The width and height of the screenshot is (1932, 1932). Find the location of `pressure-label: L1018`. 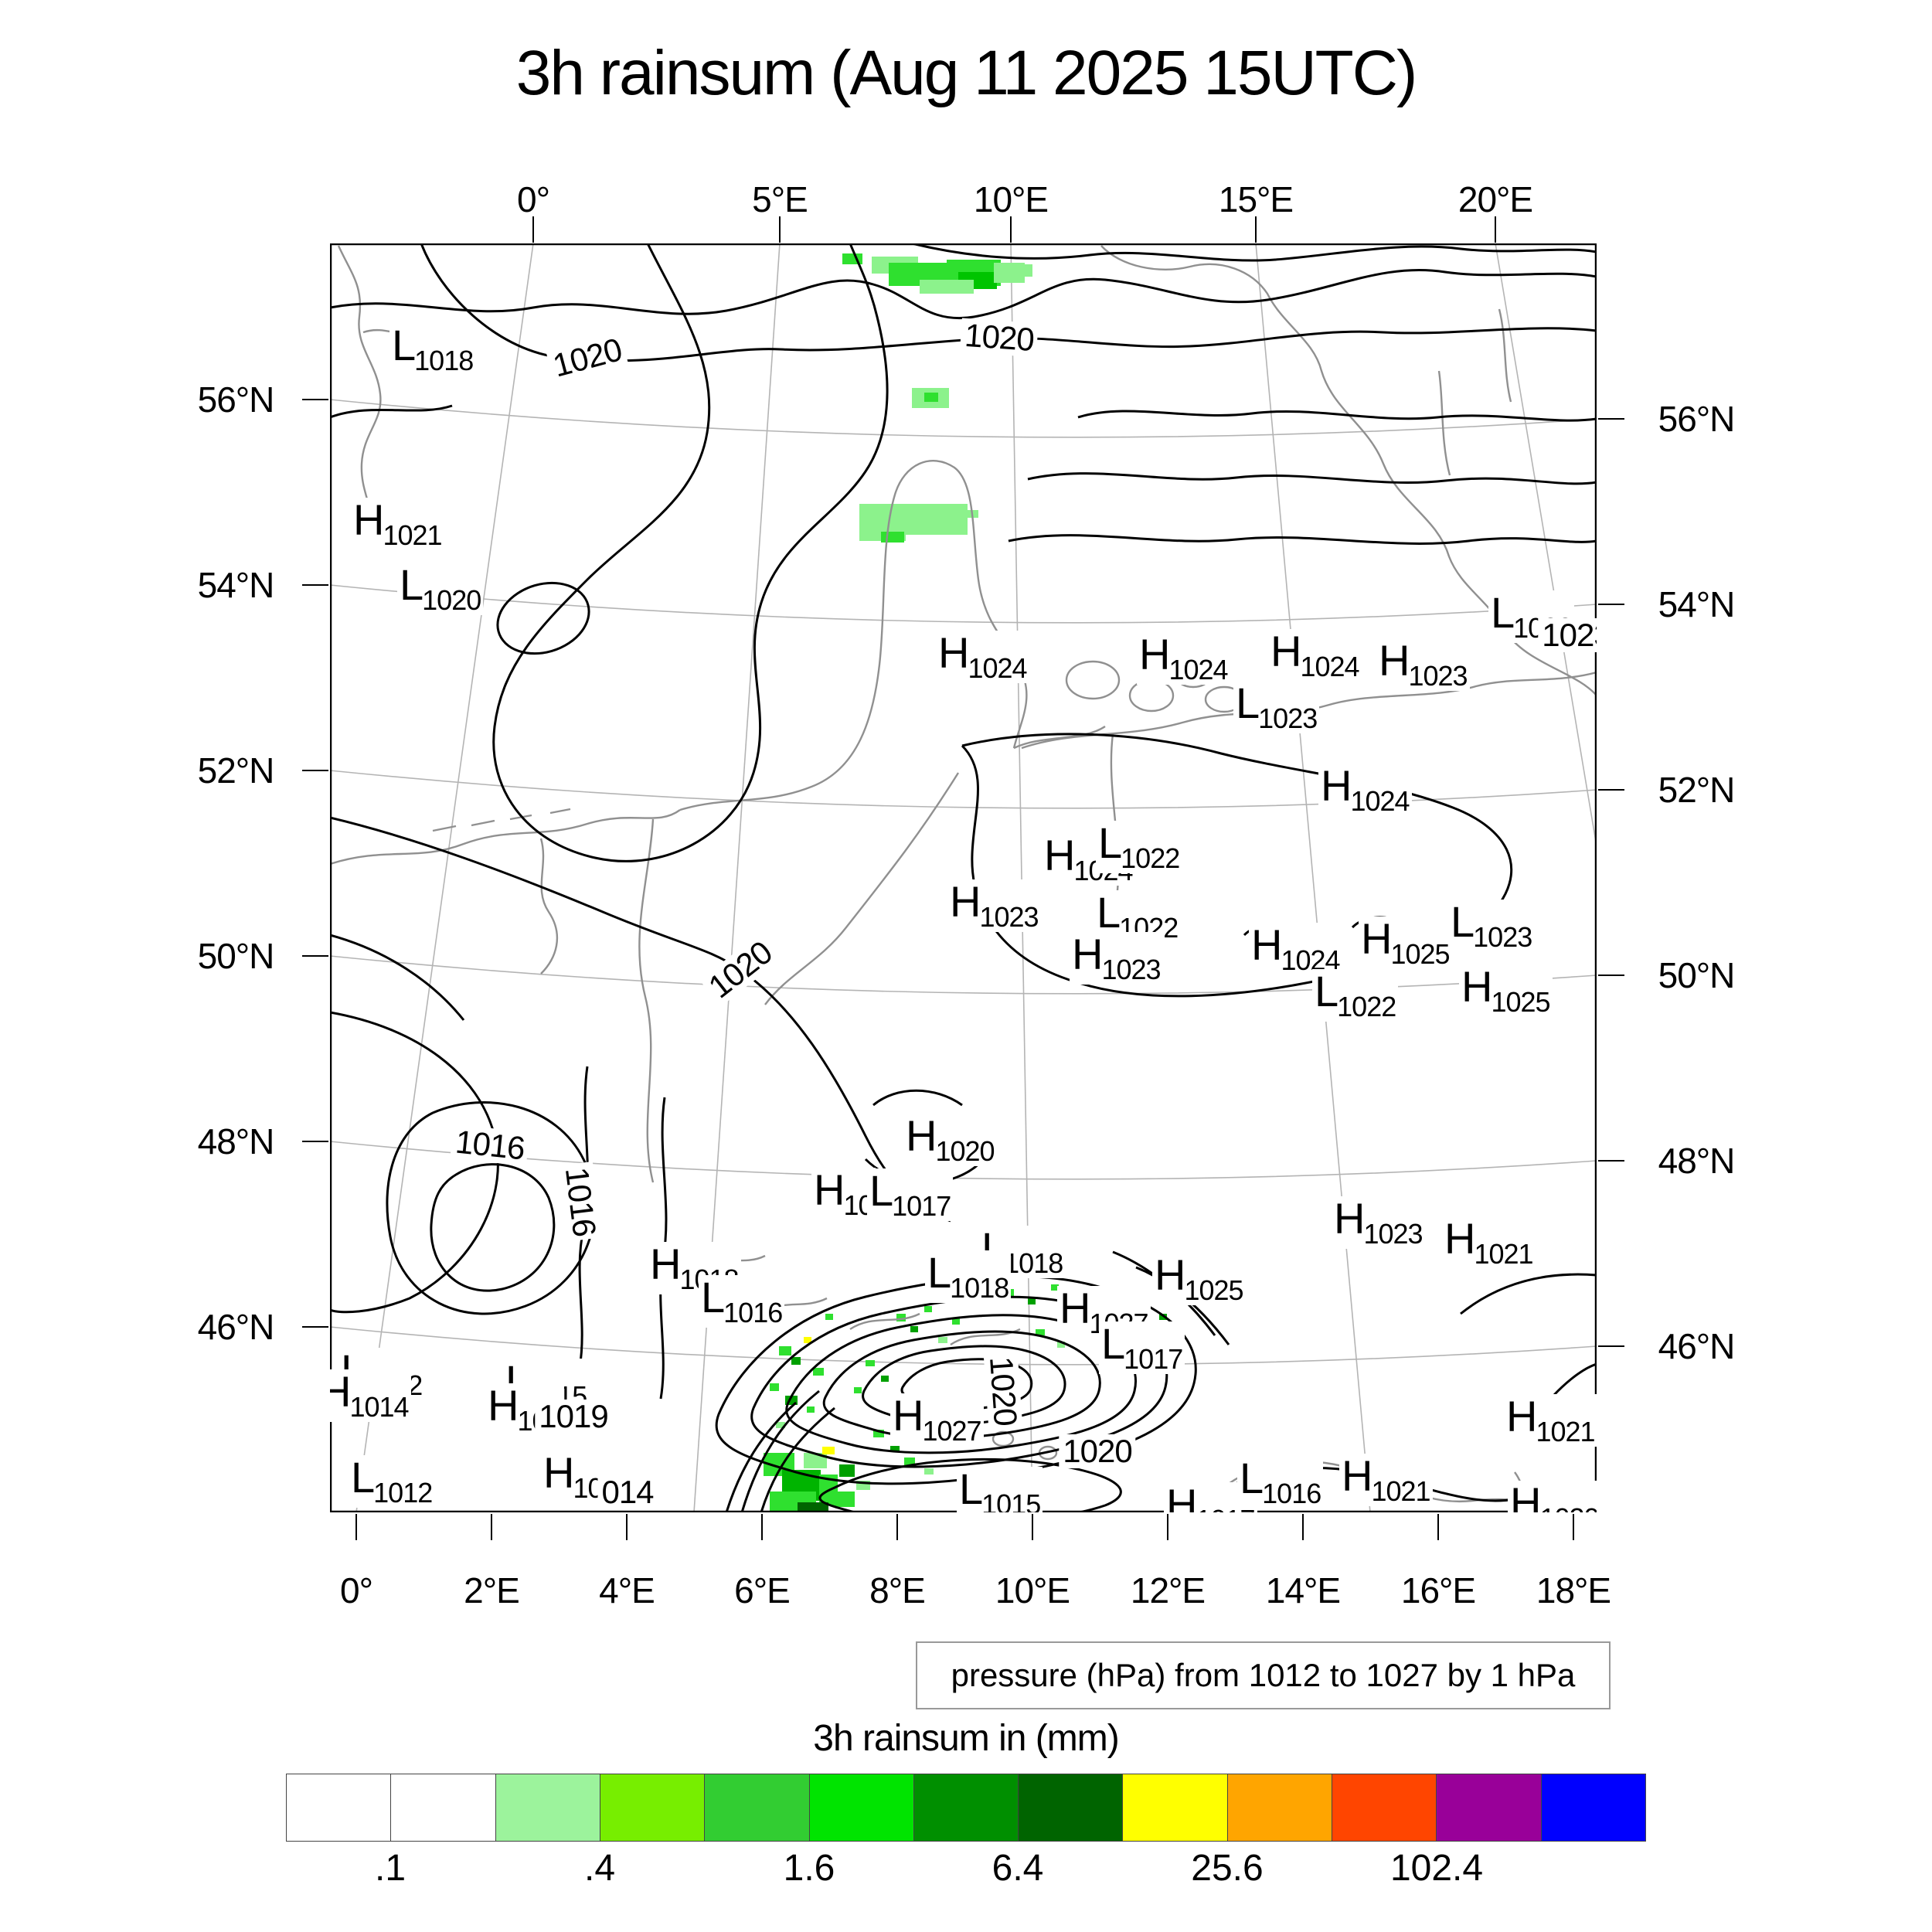

pressure-label: L1018 is located at coordinates (432, 349).